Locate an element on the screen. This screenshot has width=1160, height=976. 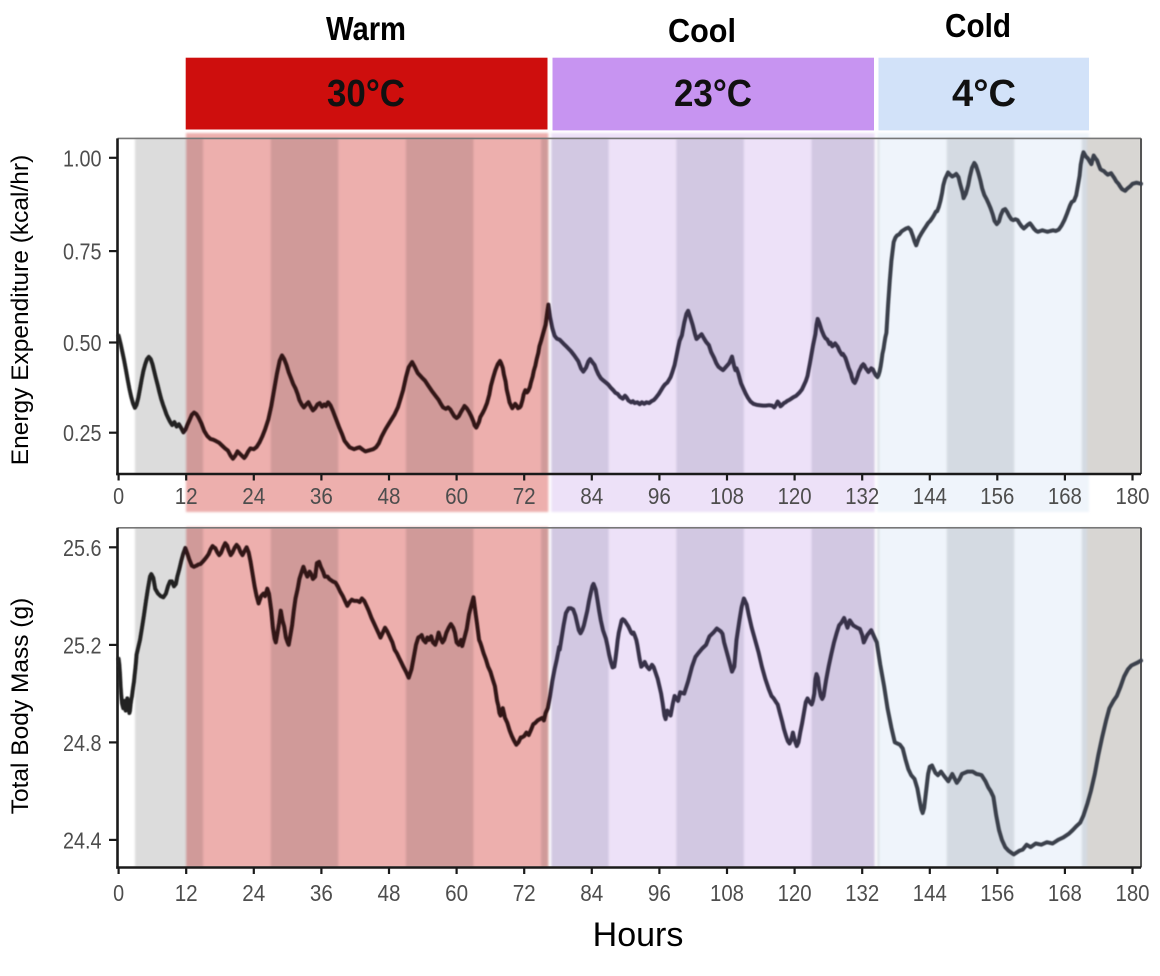
svg-text: Total Body Mass (g) is located at coordinates (20, 706).